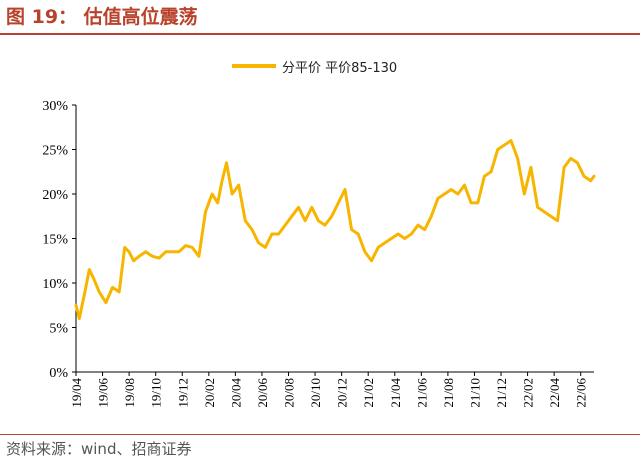 The image size is (640, 465). I want to click on x-tick-label: 20/04, so click(235, 393).